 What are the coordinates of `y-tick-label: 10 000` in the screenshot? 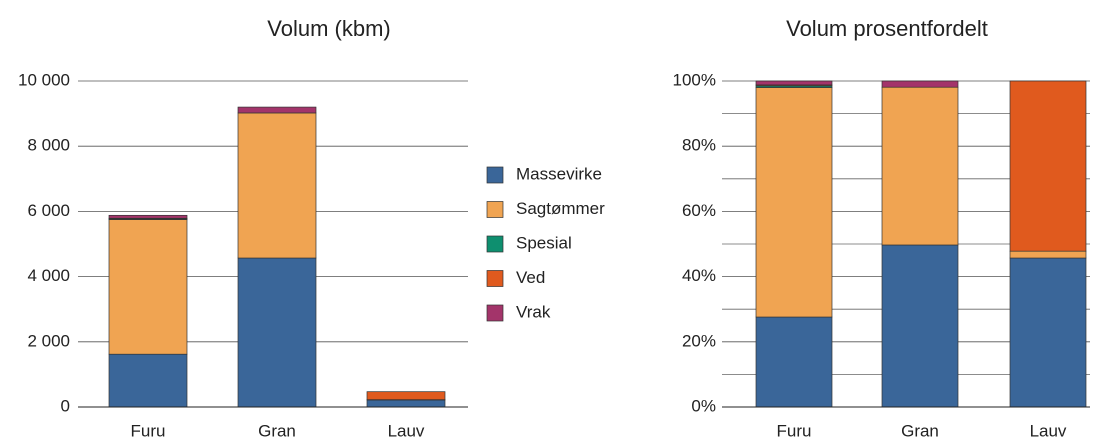 It's located at (44, 79).